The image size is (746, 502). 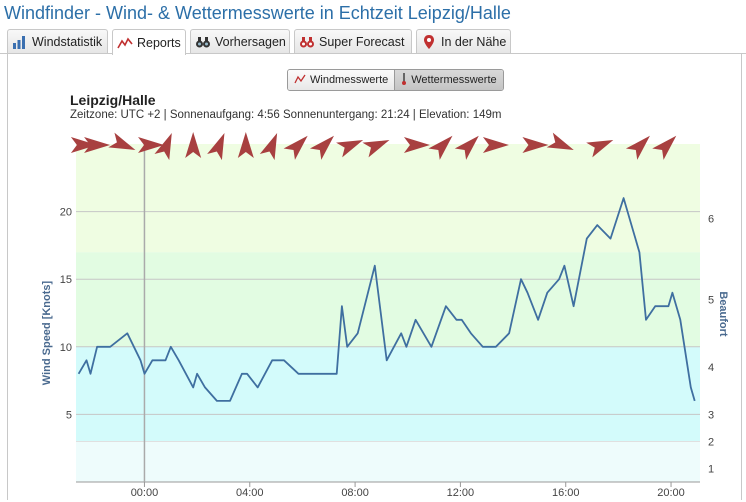 I want to click on beaufort-tick-label: 3, so click(x=711, y=415).